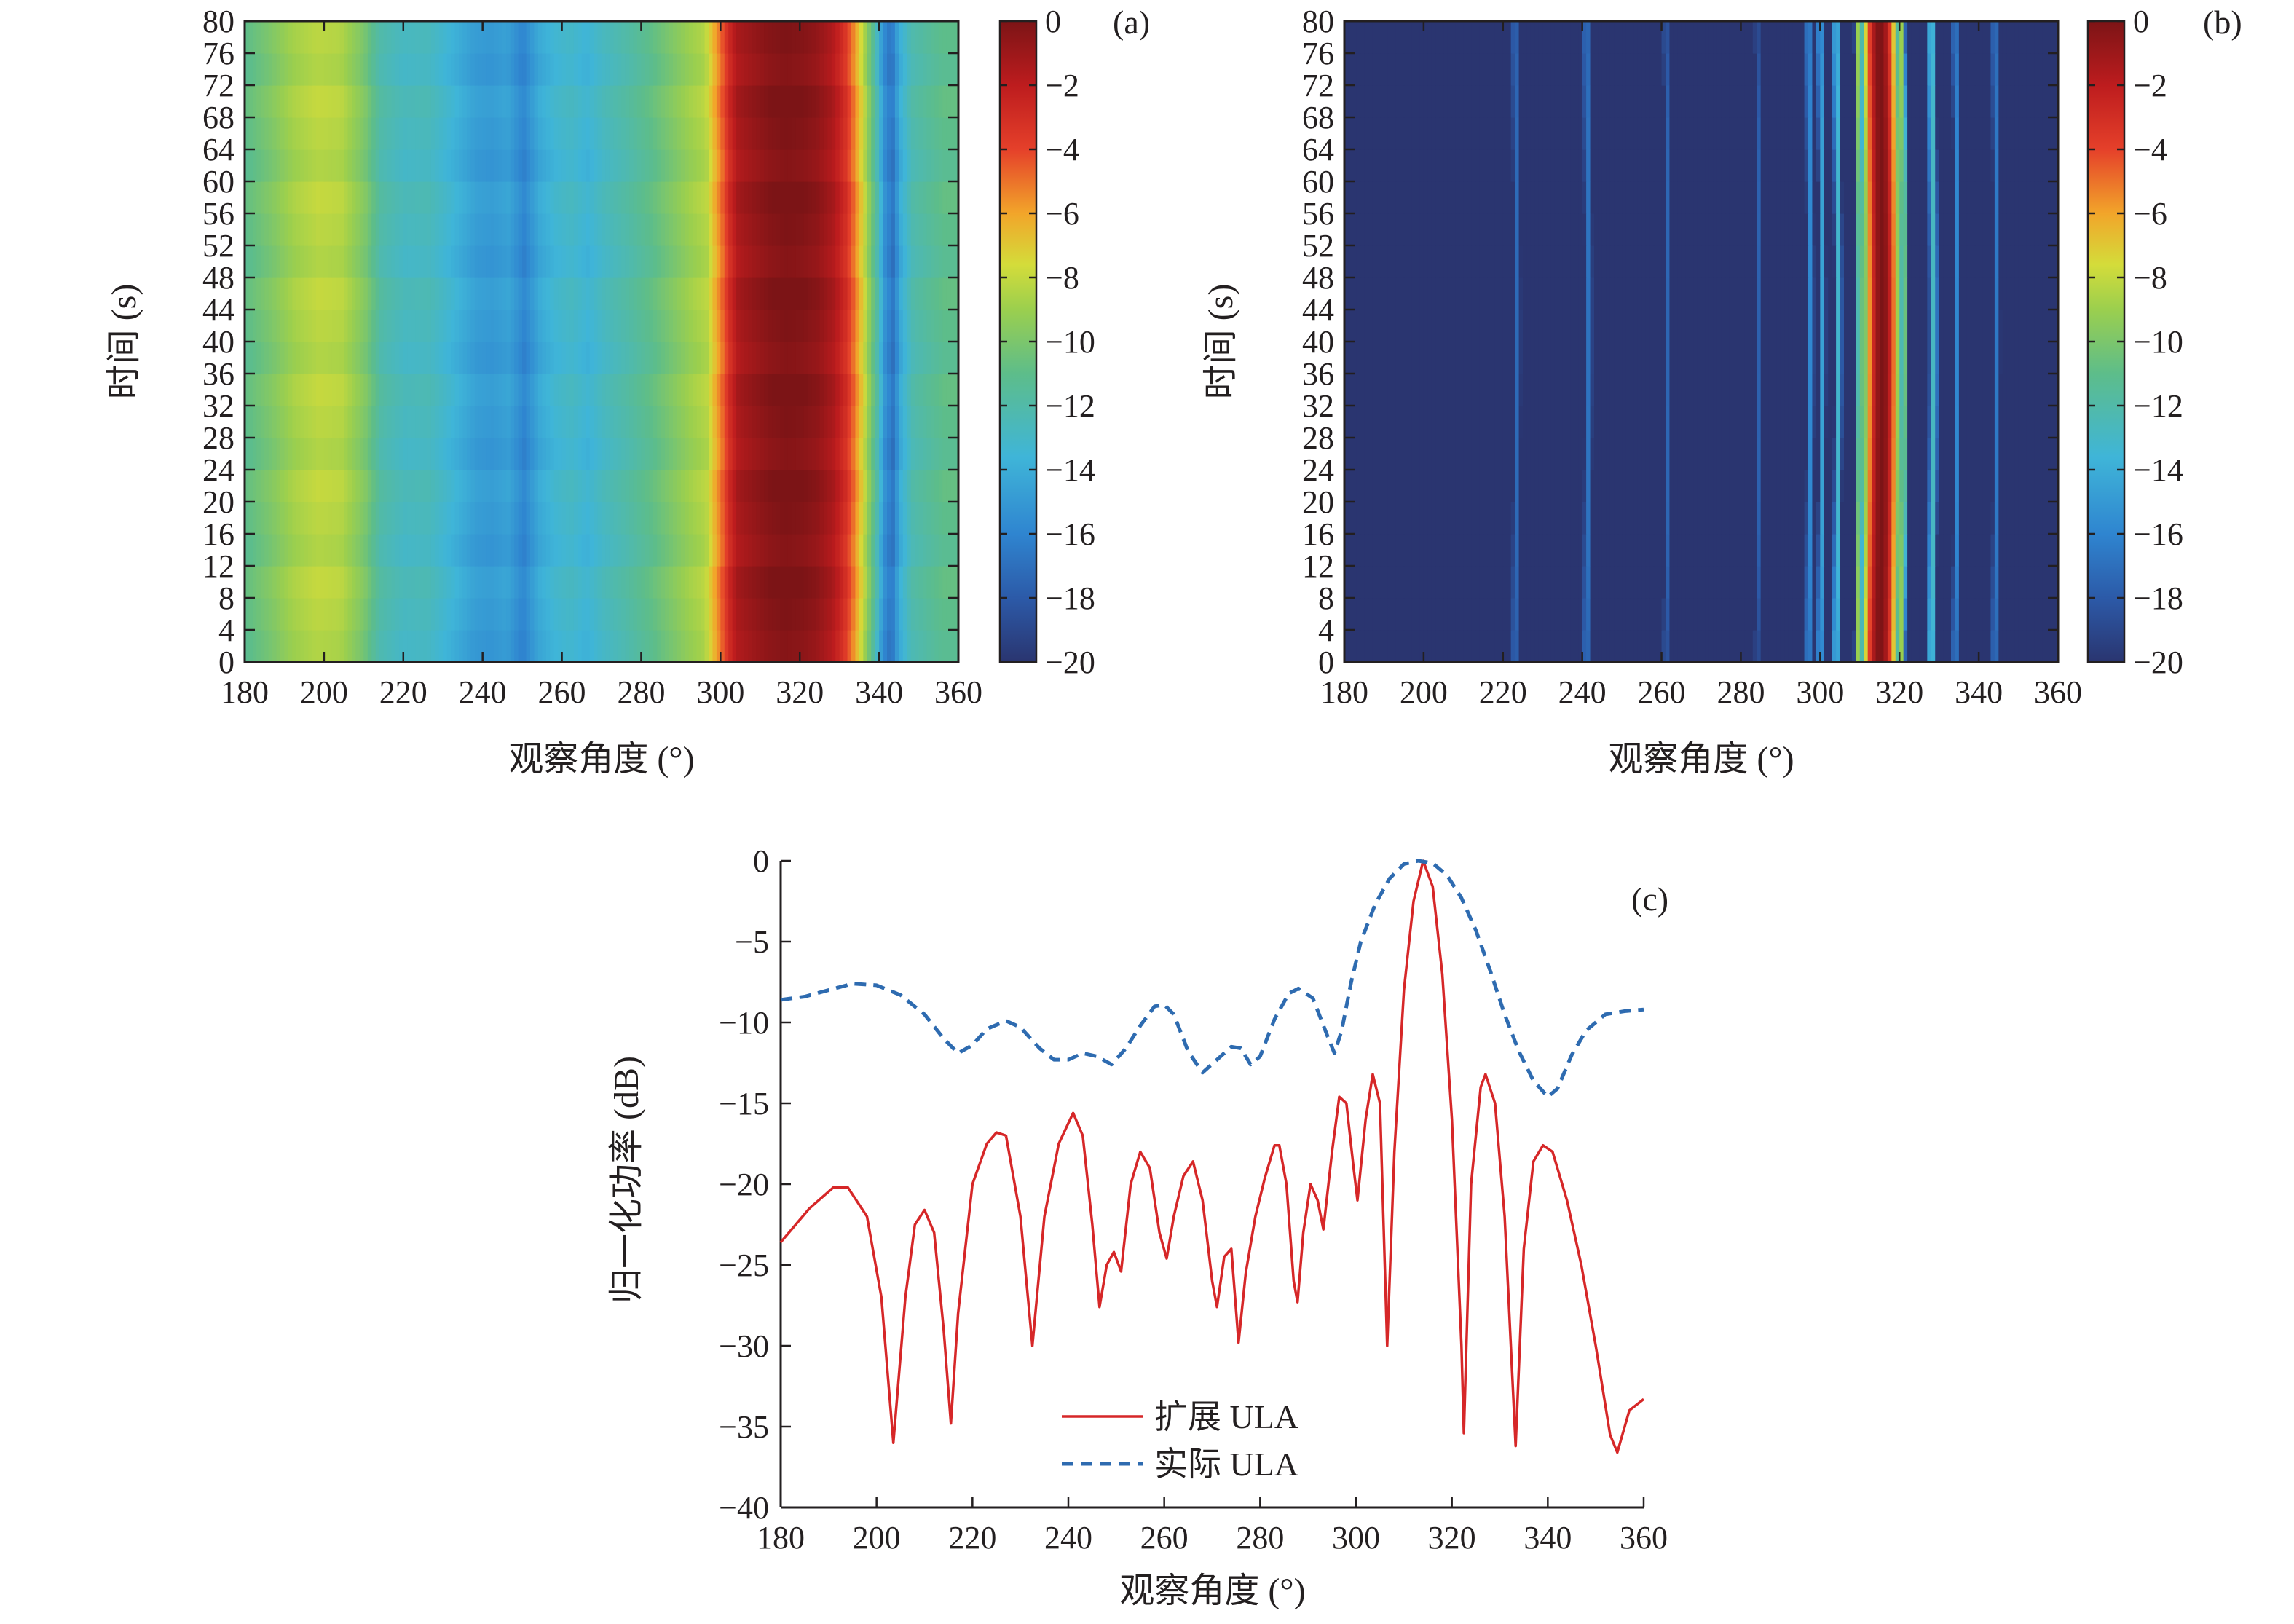 This screenshot has width=2294, height=1624. I want to click on y-tick-label: 0, so click(226, 662).